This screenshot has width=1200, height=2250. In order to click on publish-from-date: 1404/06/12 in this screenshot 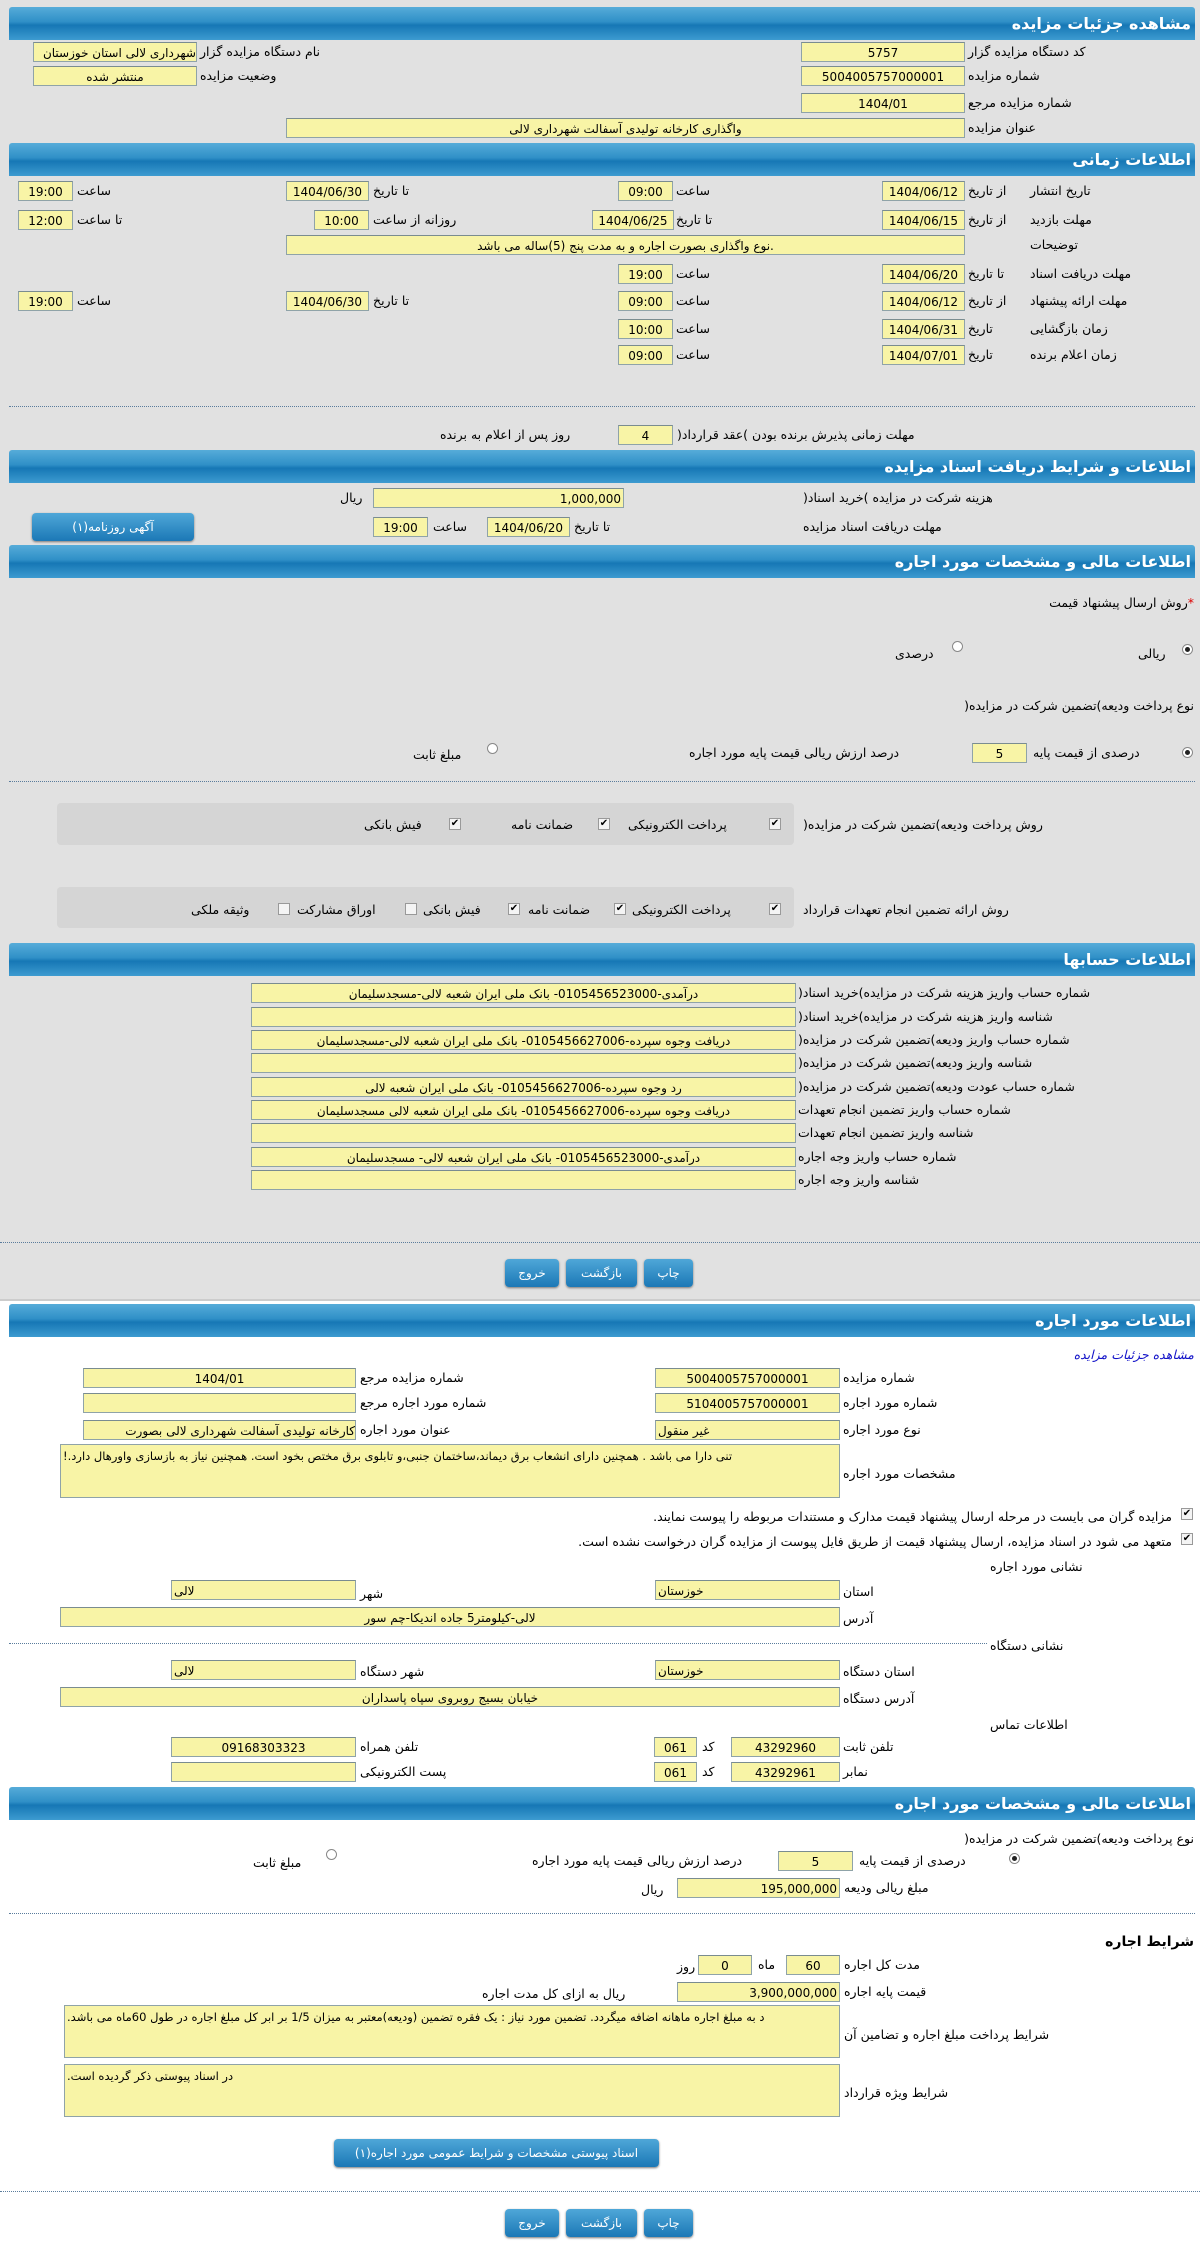, I will do `click(923, 191)`.